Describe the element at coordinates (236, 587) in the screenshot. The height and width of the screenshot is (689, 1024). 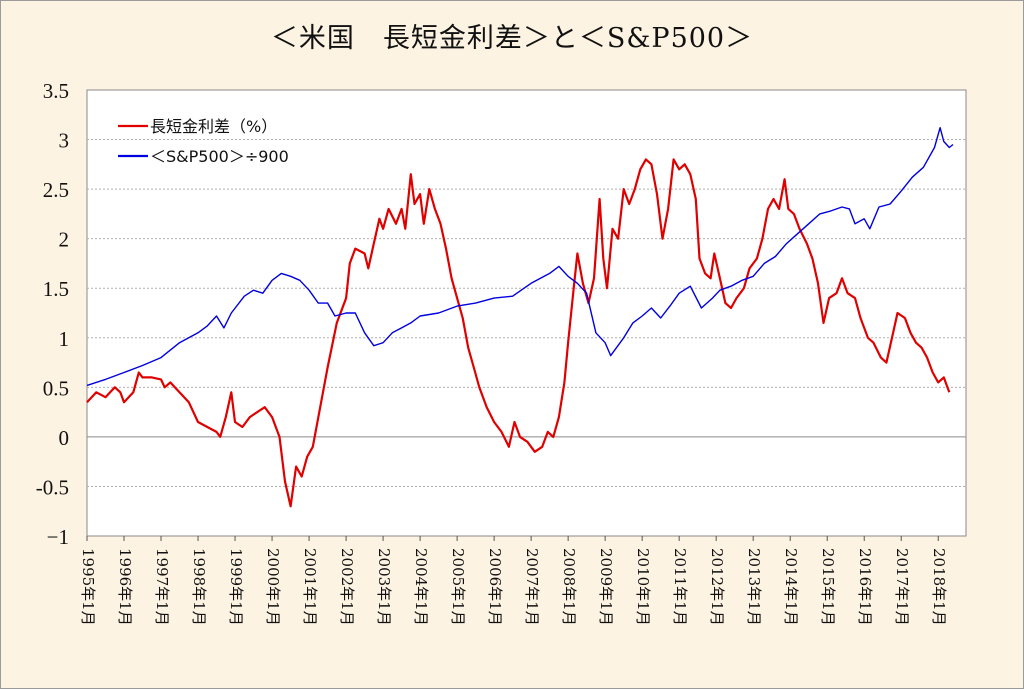
I see `x-tick-label: 1999年1月` at that location.